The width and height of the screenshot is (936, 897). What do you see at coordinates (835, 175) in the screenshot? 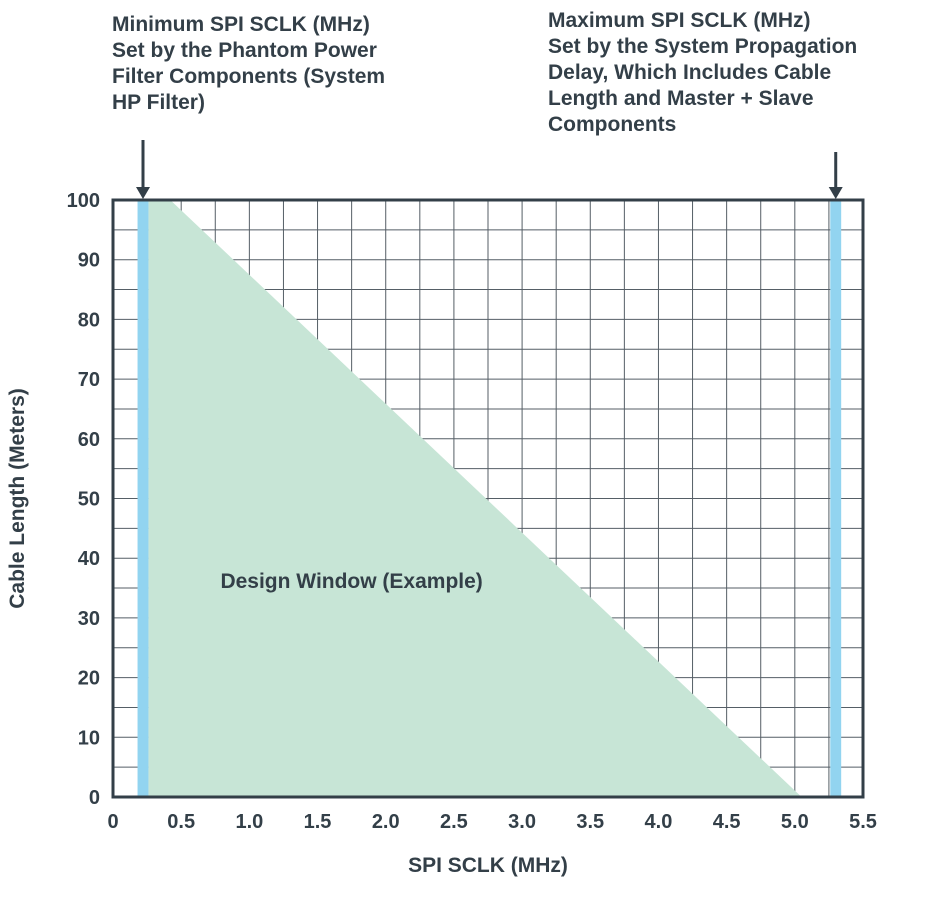
I see `annotation-arrow-max-sclk` at bounding box center [835, 175].